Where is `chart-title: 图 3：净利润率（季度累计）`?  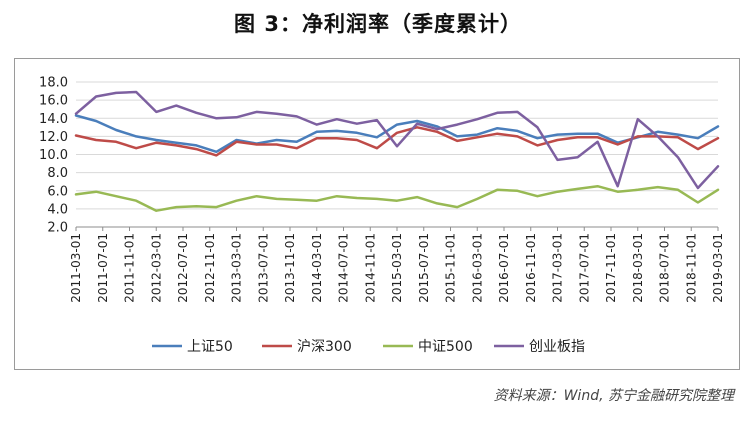 chart-title: 图 3：净利润率（季度累计） is located at coordinates (378, 24).